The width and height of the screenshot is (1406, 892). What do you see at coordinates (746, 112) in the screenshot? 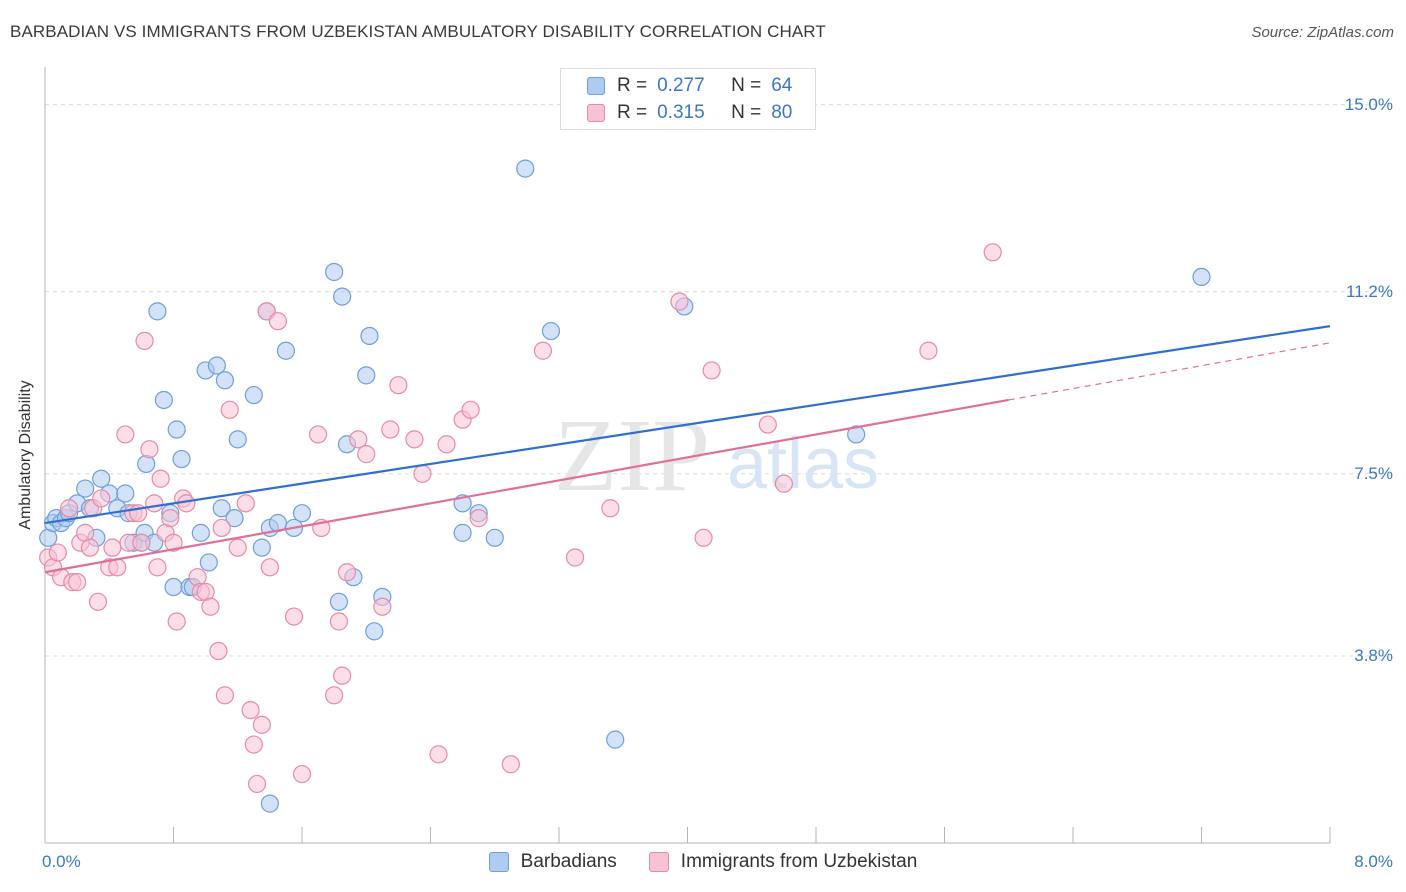
I see `n-label: N =` at bounding box center [746, 112].